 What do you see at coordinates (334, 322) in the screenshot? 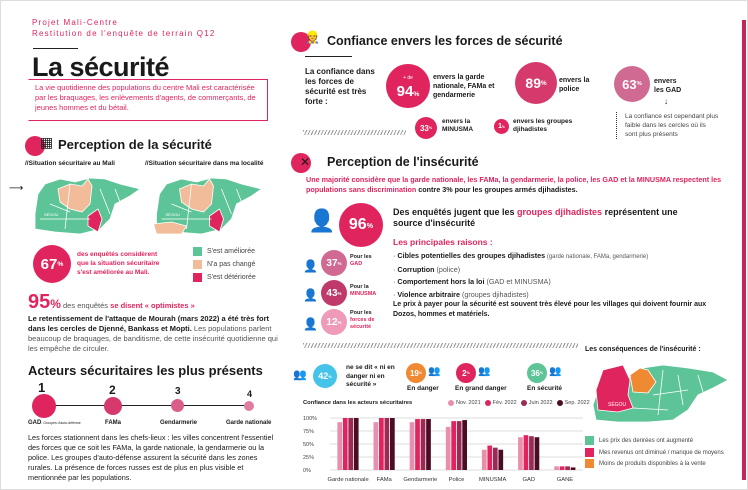
I see `insec-12-circle: 12%` at bounding box center [334, 322].